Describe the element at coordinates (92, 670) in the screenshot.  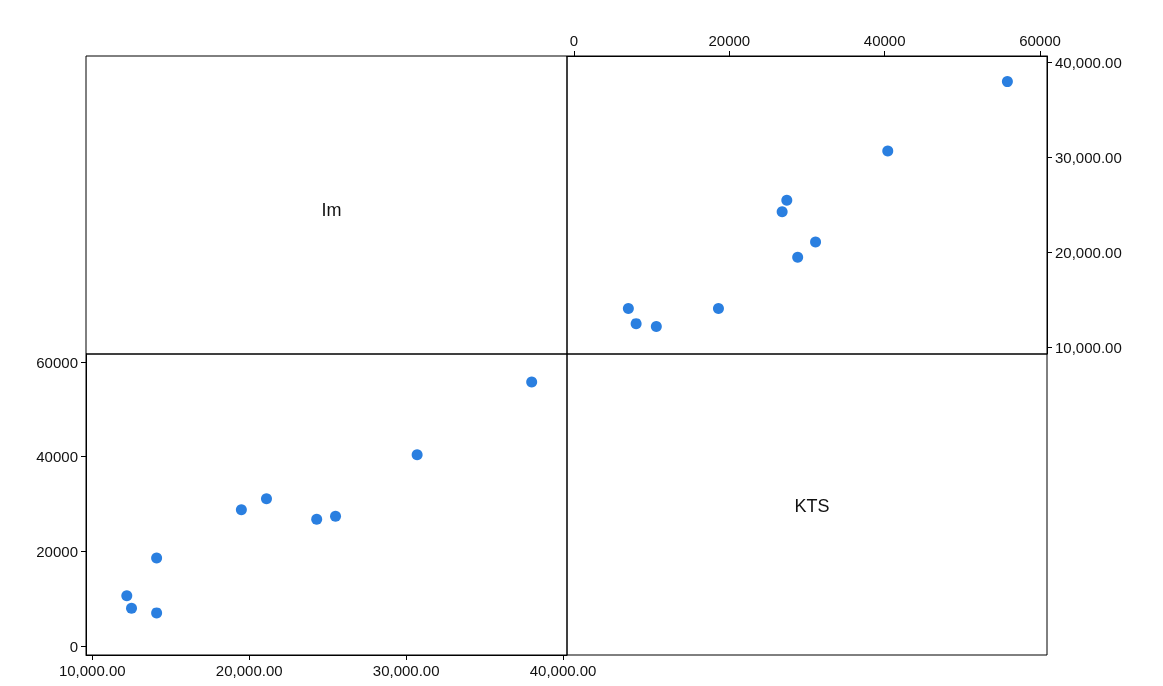
I see `x-tick-label: 10,000.00` at that location.